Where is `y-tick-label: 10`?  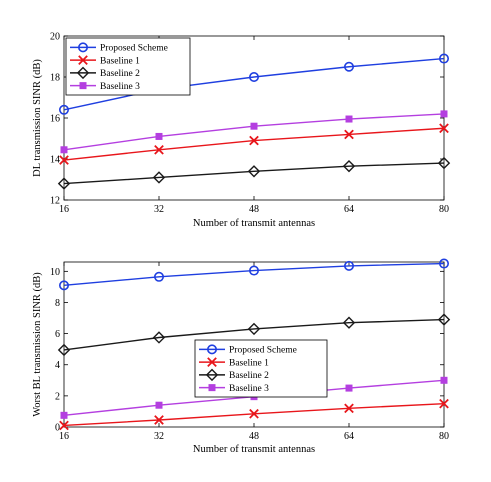
y-tick-label: 10 is located at coordinates (55, 272).